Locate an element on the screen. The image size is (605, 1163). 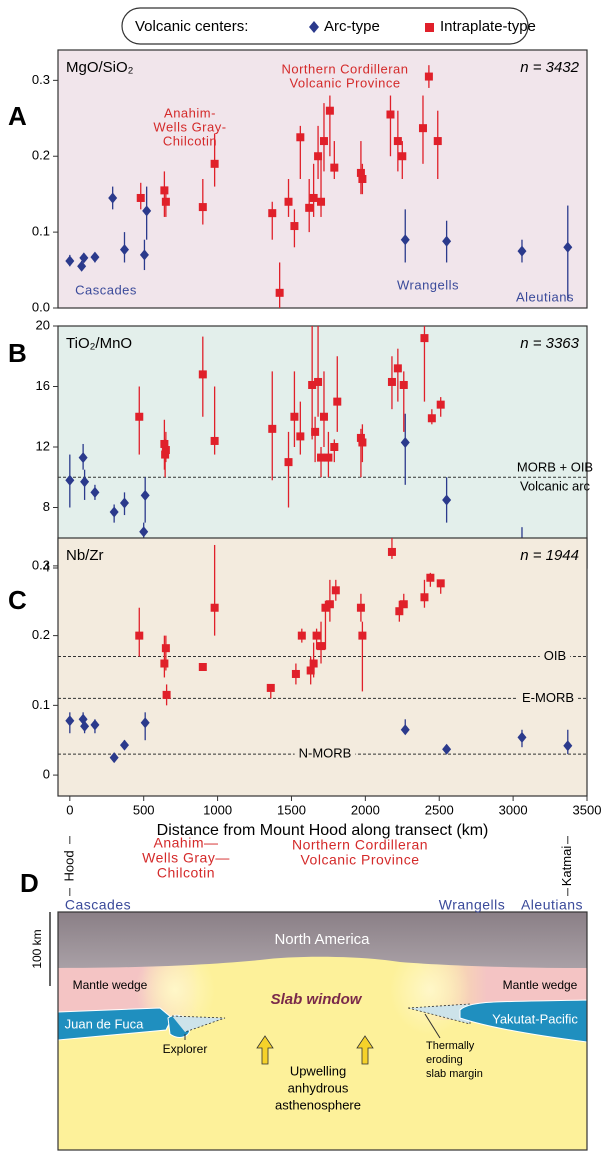
region-label: Volcanic Province is located at coordinates (359, 860).